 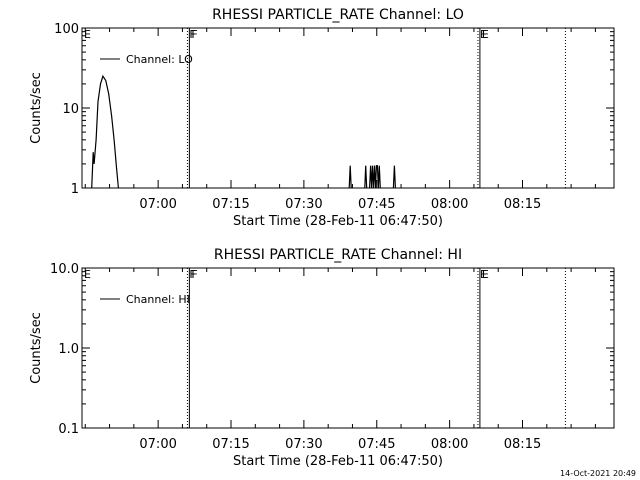 I want to click on hi-xtick-label: 08:00, so click(x=449, y=444).